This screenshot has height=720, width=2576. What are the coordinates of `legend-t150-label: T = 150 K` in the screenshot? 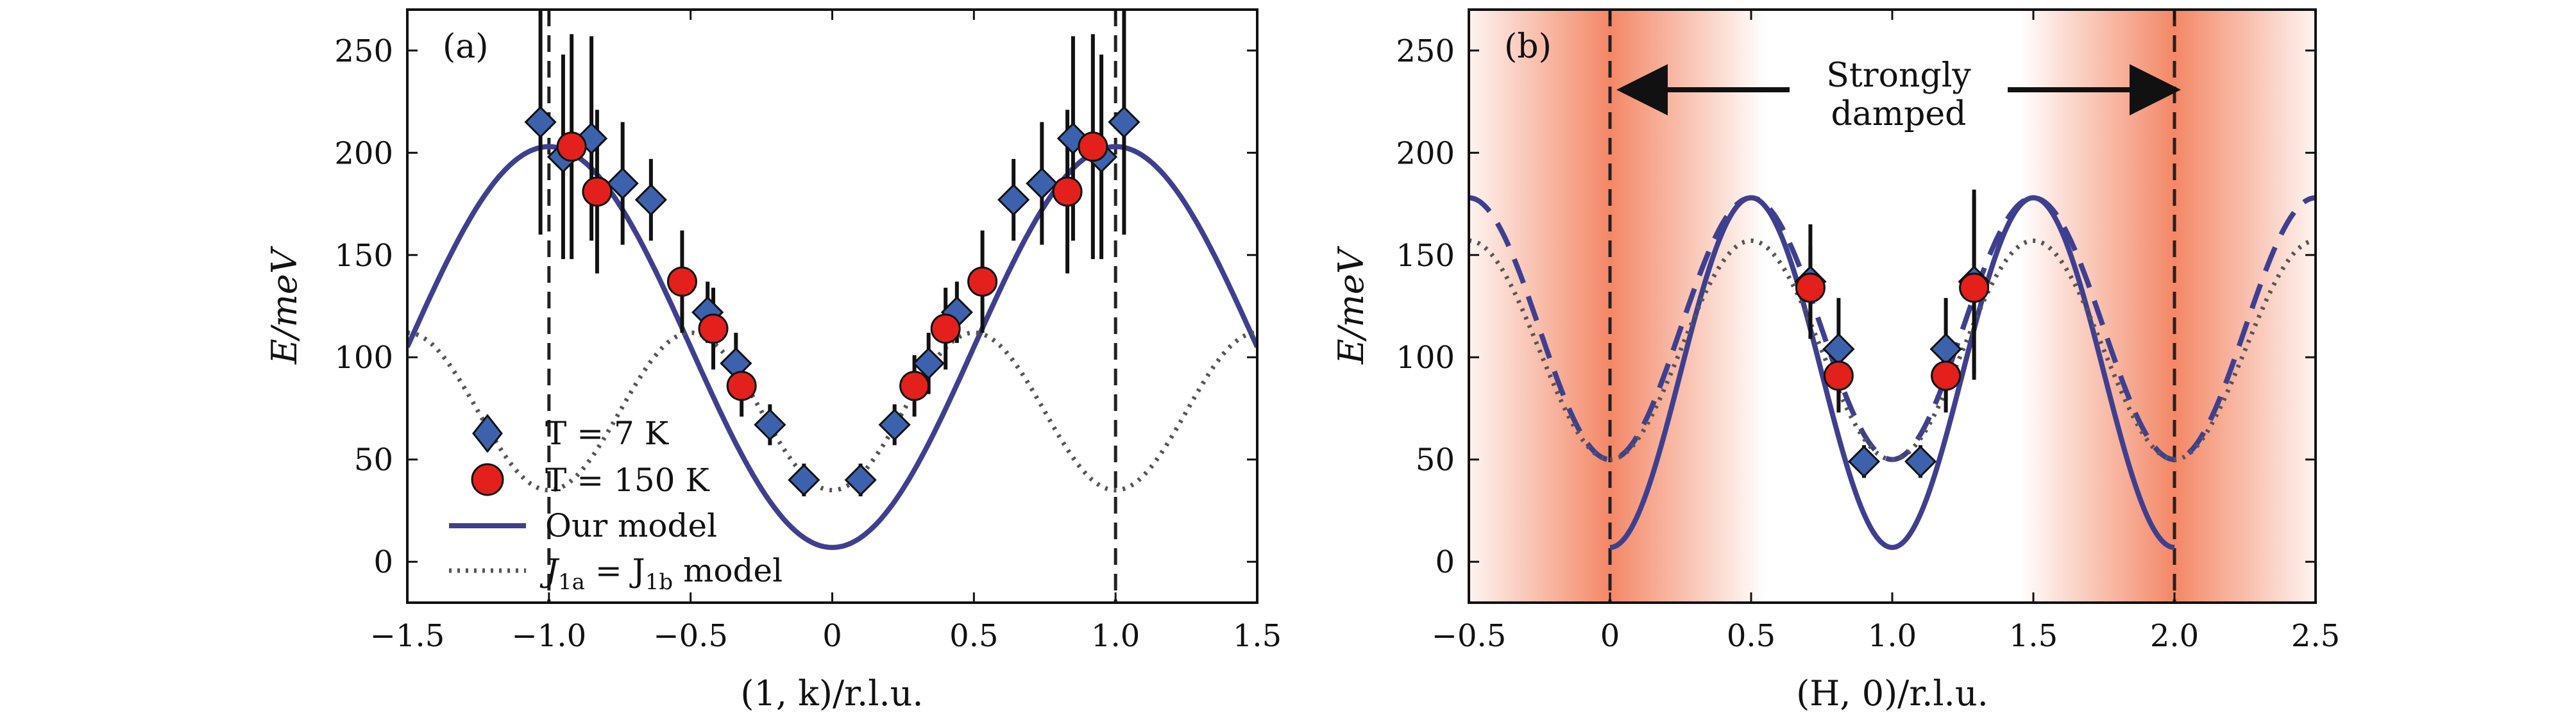 It's located at (627, 480).